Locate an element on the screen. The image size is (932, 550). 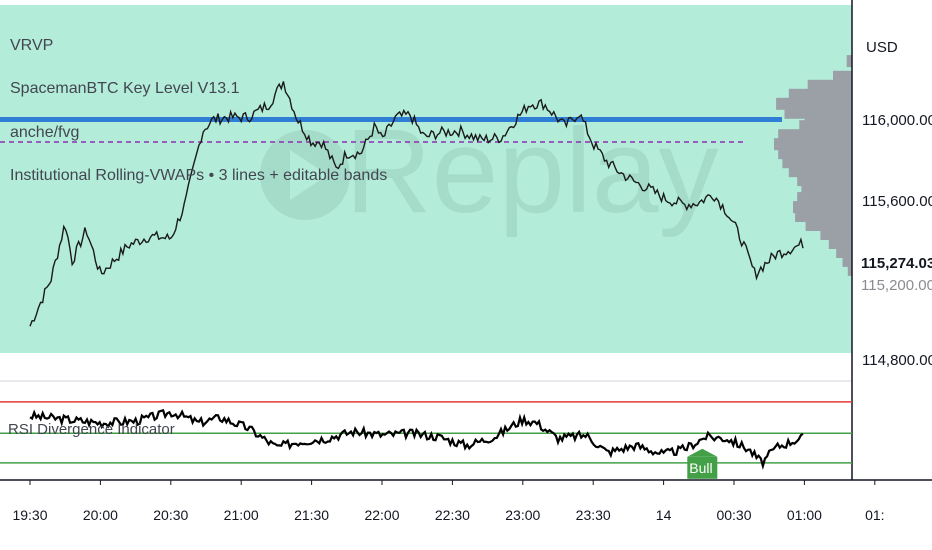
time-tick-label: 22:00 is located at coordinates (381, 515).